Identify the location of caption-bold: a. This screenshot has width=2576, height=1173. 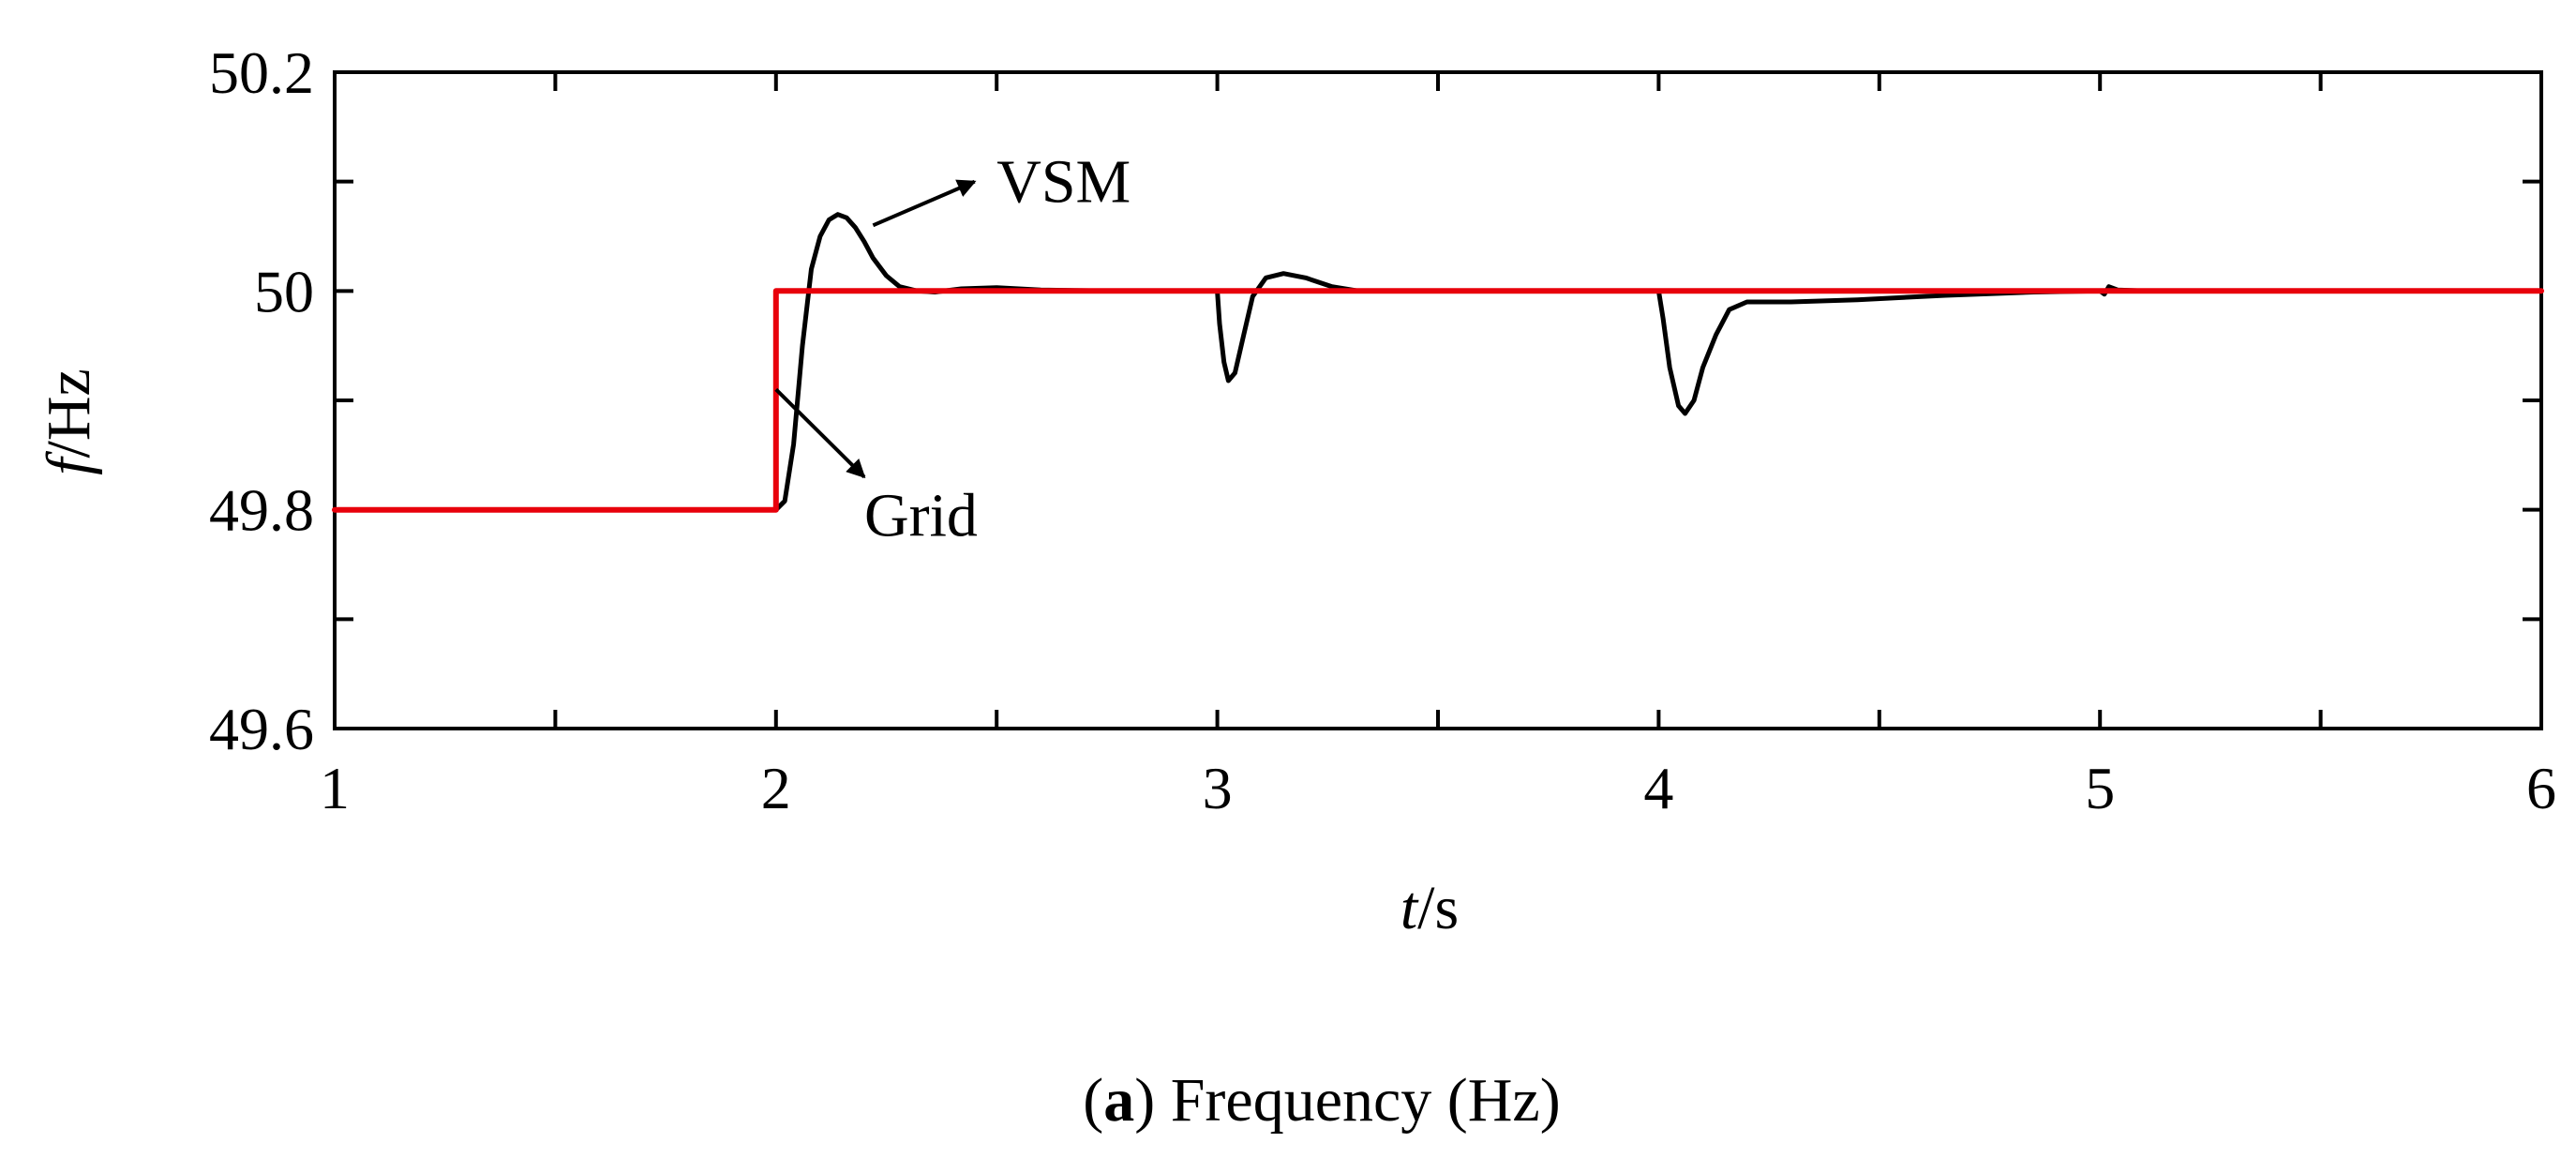
(1119, 1101).